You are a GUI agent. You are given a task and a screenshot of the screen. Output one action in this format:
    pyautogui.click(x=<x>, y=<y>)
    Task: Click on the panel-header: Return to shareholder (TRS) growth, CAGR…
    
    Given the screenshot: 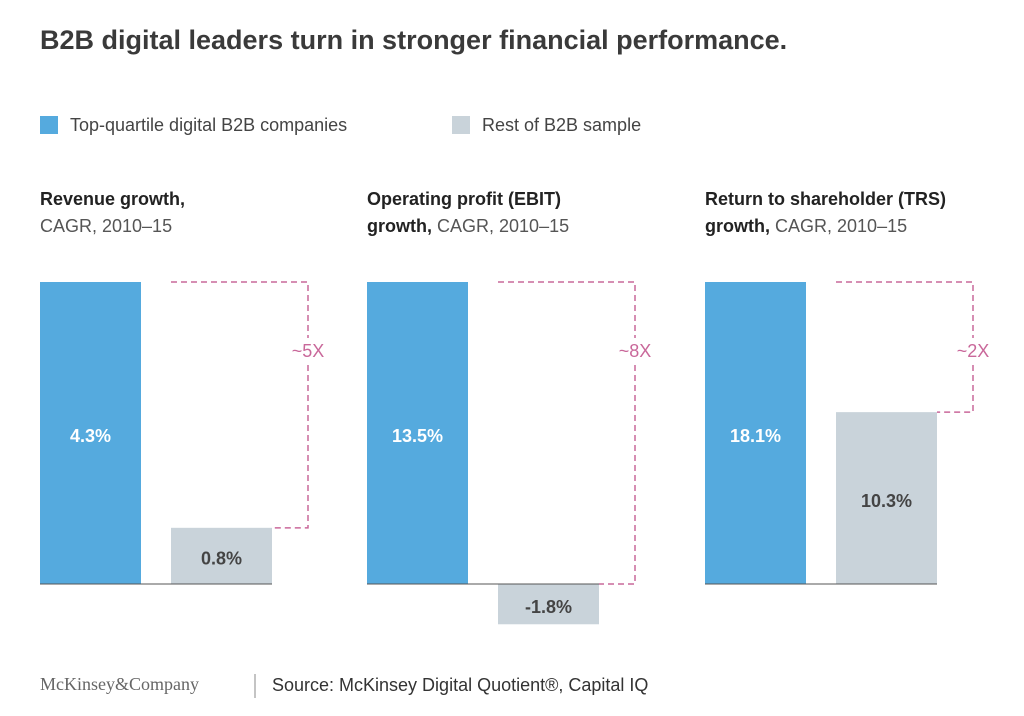 What is the action you would take?
    pyautogui.click(x=855, y=213)
    